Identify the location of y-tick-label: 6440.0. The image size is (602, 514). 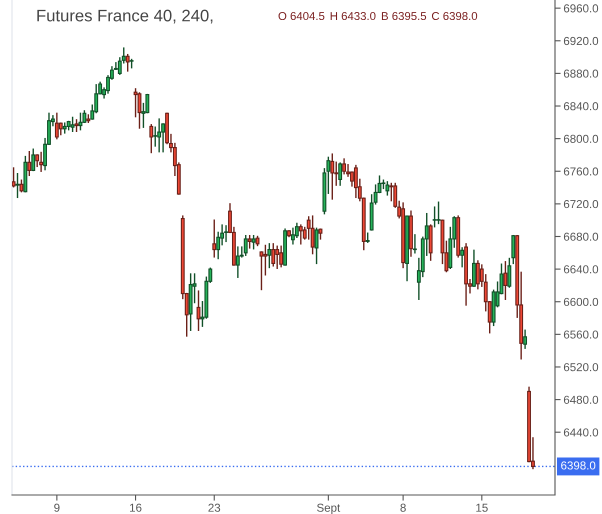
(581, 432).